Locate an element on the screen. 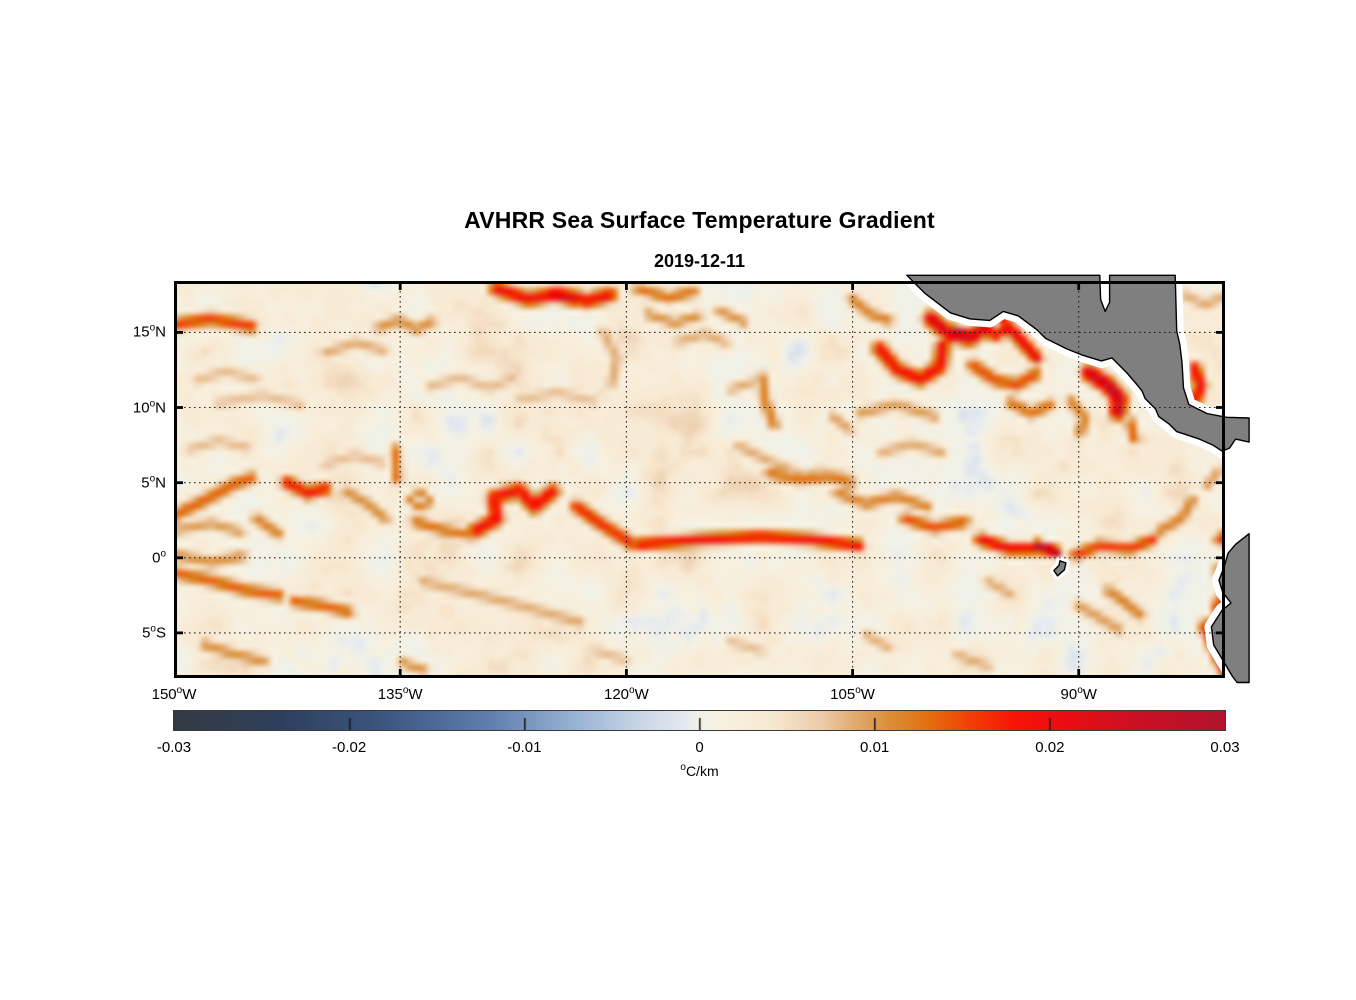 Image resolution: width=1356 pixels, height=1000 pixels. x-tick-label: 90oW is located at coordinates (1078, 694).